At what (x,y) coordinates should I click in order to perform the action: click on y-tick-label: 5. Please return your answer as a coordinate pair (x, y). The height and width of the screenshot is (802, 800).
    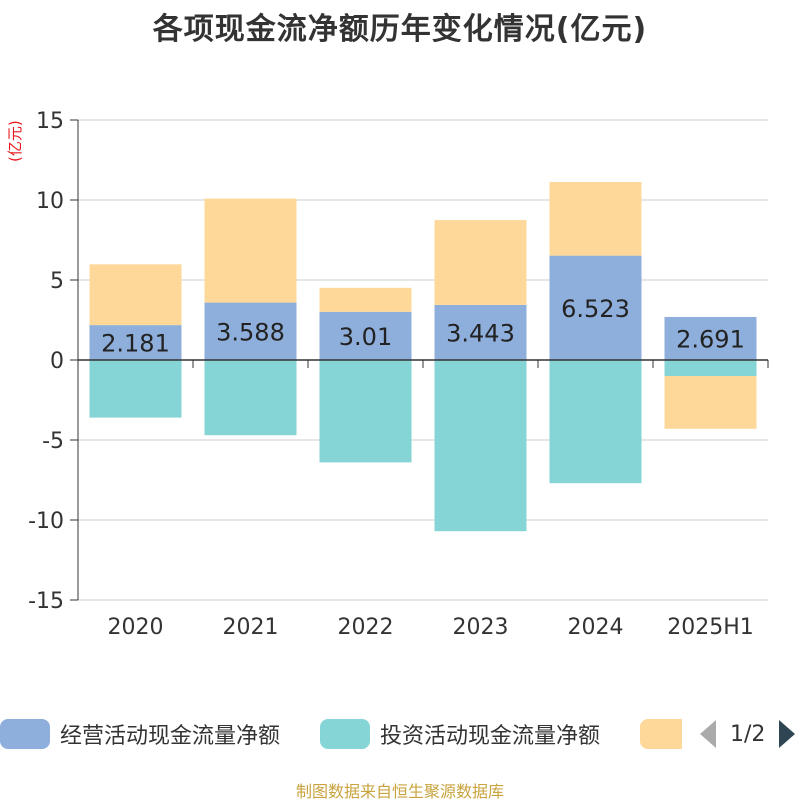
    Looking at the image, I should click on (57, 281).